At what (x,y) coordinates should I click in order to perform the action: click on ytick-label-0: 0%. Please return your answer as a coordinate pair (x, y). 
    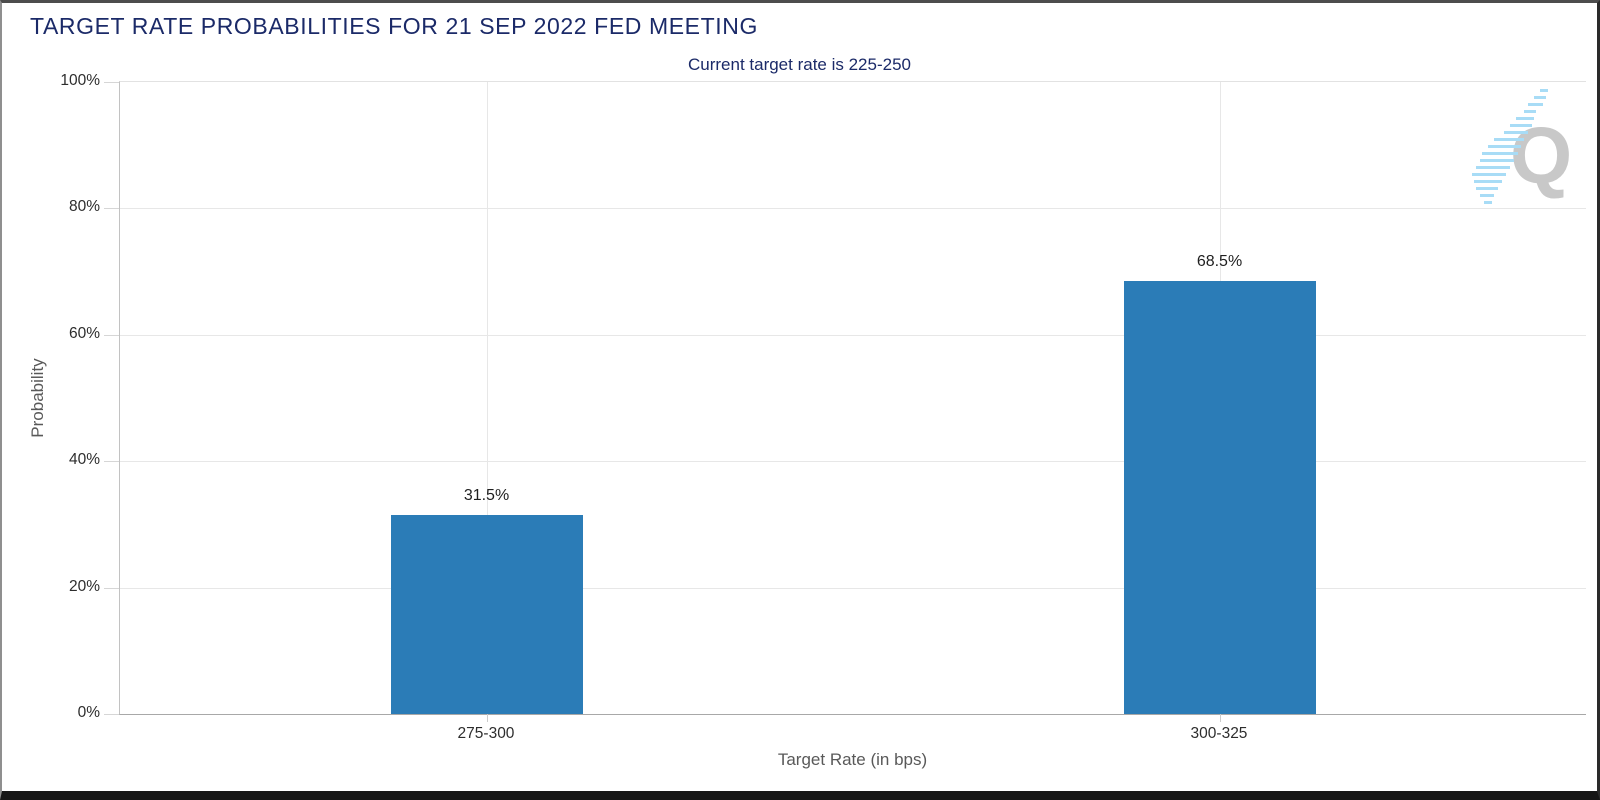
    Looking at the image, I should click on (88, 712).